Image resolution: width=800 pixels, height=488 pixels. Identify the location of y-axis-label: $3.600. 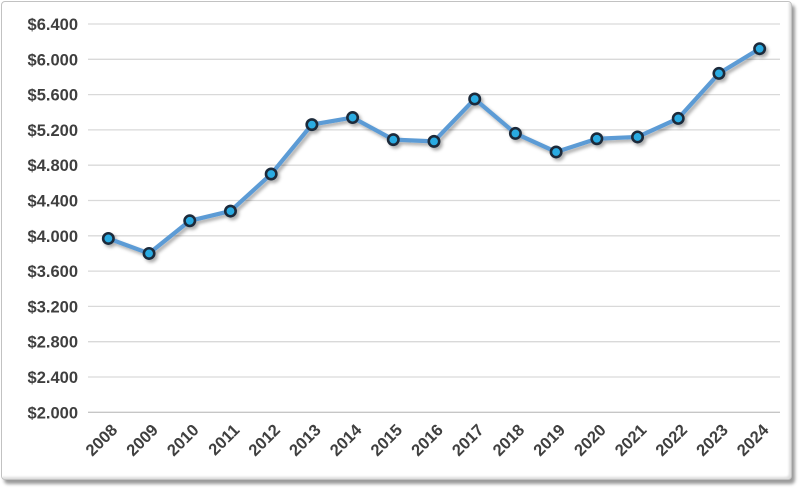
(53, 272).